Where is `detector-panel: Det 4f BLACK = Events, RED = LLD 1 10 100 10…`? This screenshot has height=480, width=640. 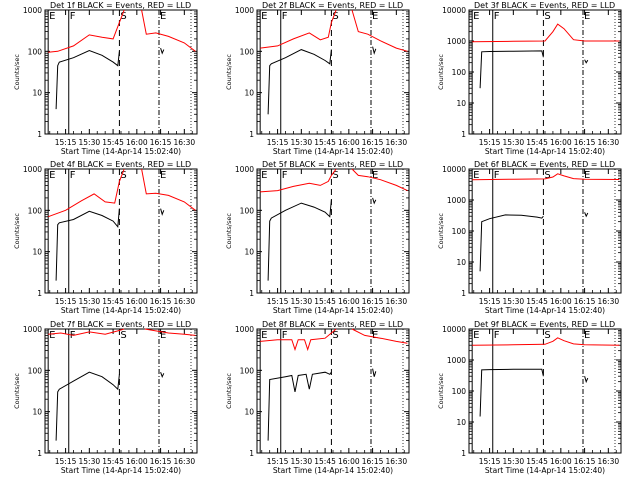 detector-panel: Det 4f BLACK = Events, RED = LLD 1 10 100 10… is located at coordinates (105, 237).